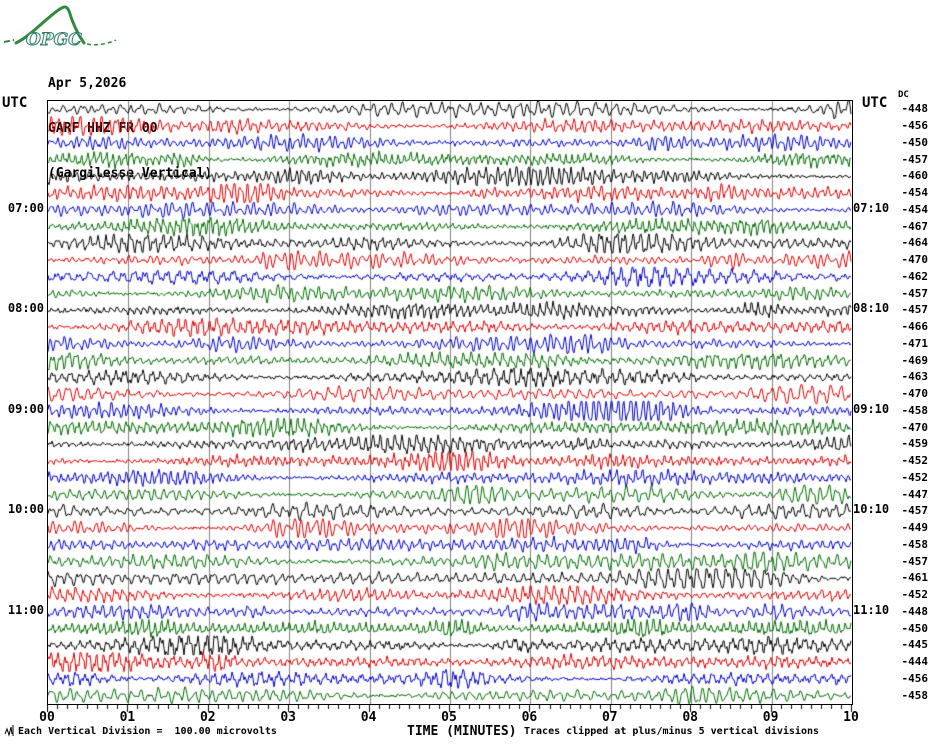 This screenshot has width=930, height=744. Describe the element at coordinates (871, 609) in the screenshot. I see `row-end-time-label: 11:10` at that location.